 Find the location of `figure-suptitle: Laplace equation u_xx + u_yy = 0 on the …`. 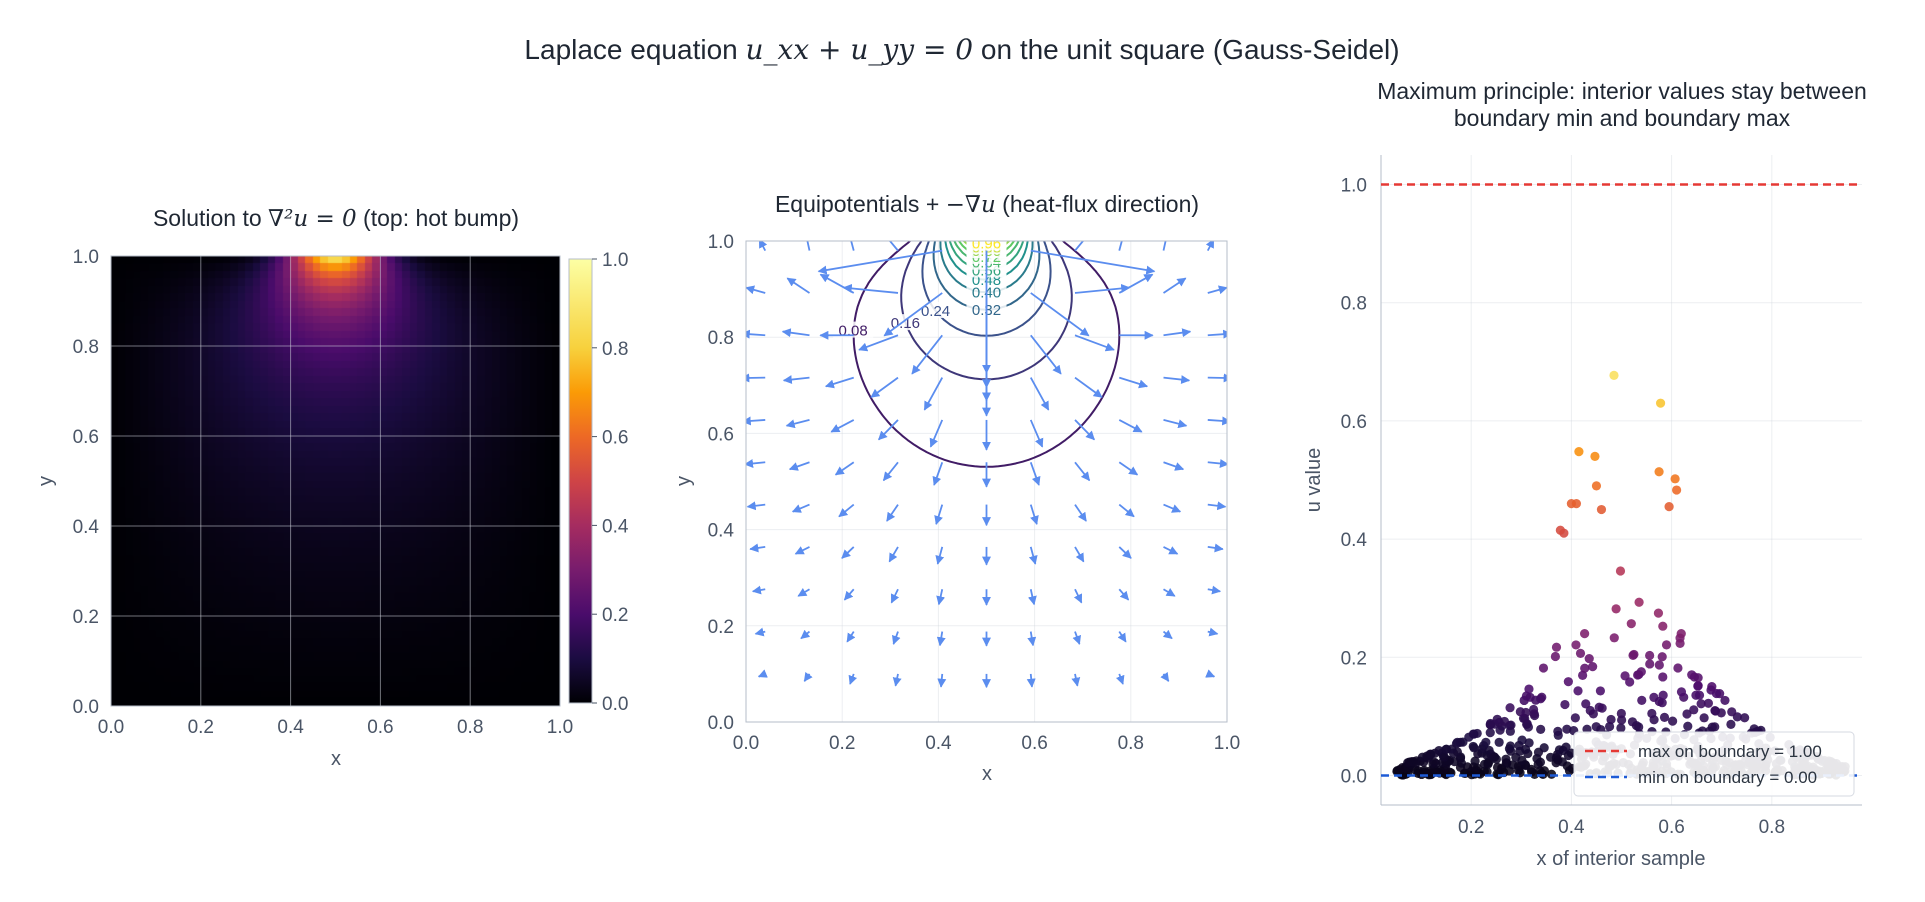

figure-suptitle: Laplace equation u_xx + u_yy = 0 on the … is located at coordinates (961, 49).